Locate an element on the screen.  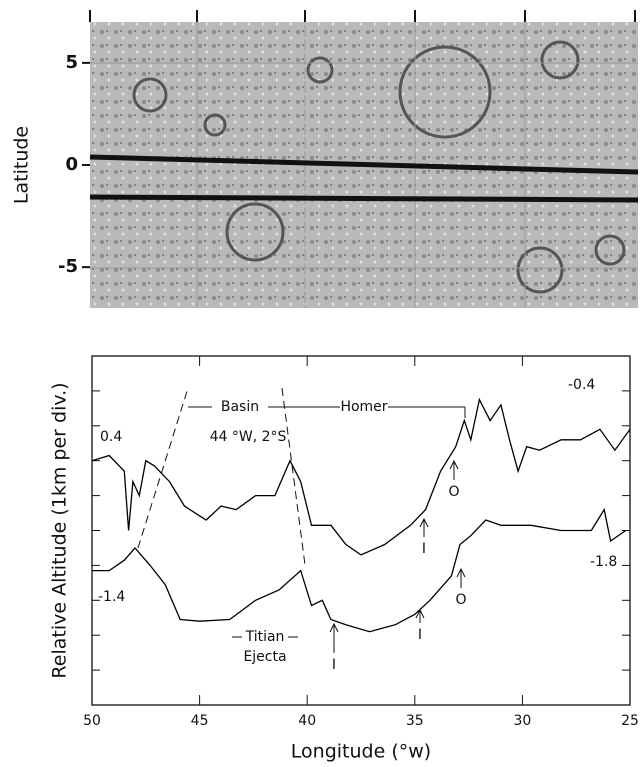
image-axes: 5 0 -5 Latitude is located at coordinates (50, 164).